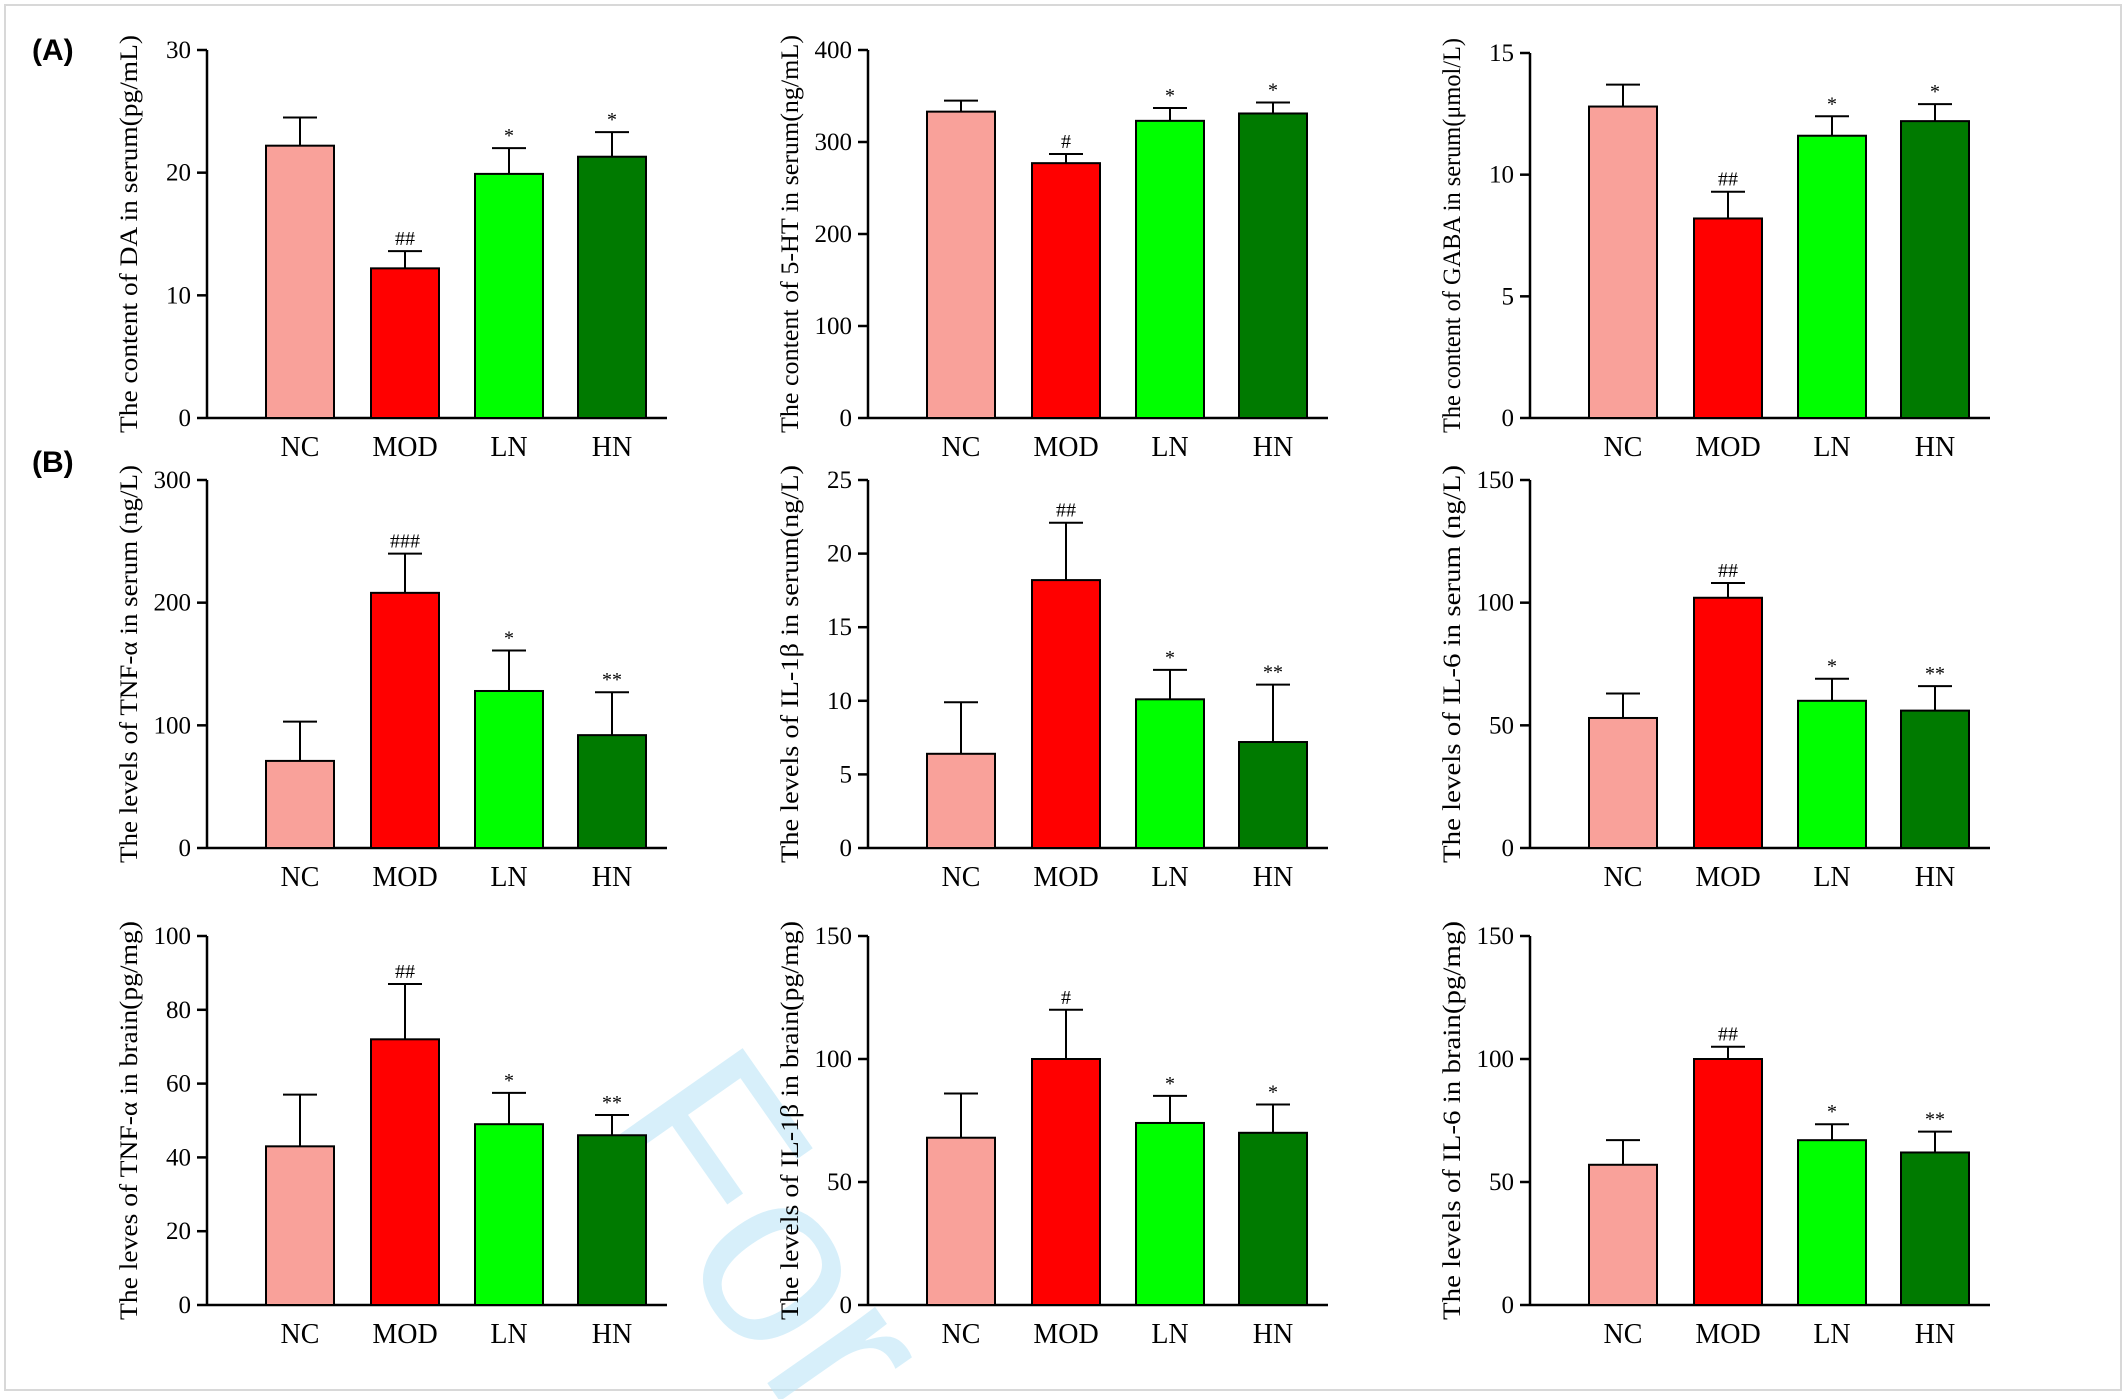 Image resolution: width=2128 pixels, height=1399 pixels. What do you see at coordinates (129, 234) in the screenshot?
I see `y-axis-label: The content of DA in serum(pg/mL)` at bounding box center [129, 234].